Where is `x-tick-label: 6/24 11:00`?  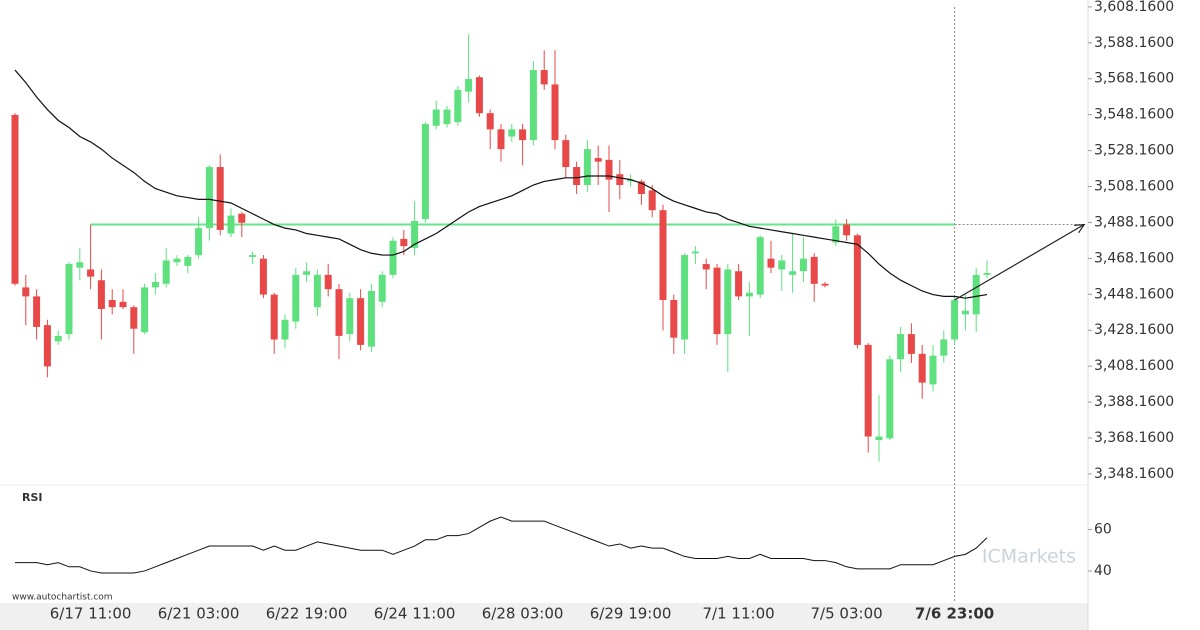
x-tick-label: 6/24 11:00 is located at coordinates (415, 614).